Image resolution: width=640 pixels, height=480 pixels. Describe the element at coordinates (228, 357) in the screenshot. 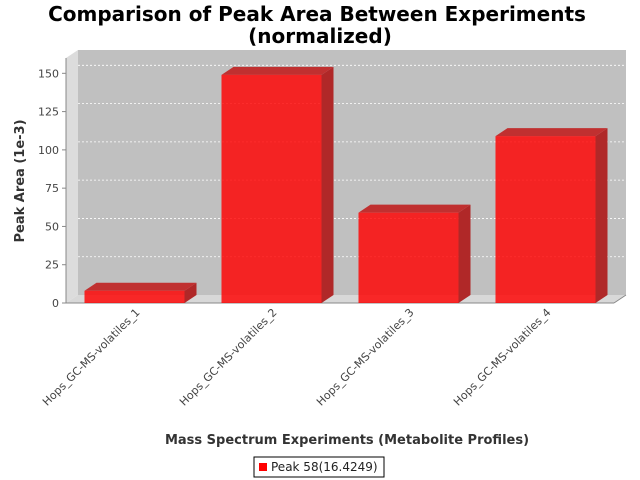

I see `x-tick-label: Hops_GC-MS-volatiles_2` at that location.